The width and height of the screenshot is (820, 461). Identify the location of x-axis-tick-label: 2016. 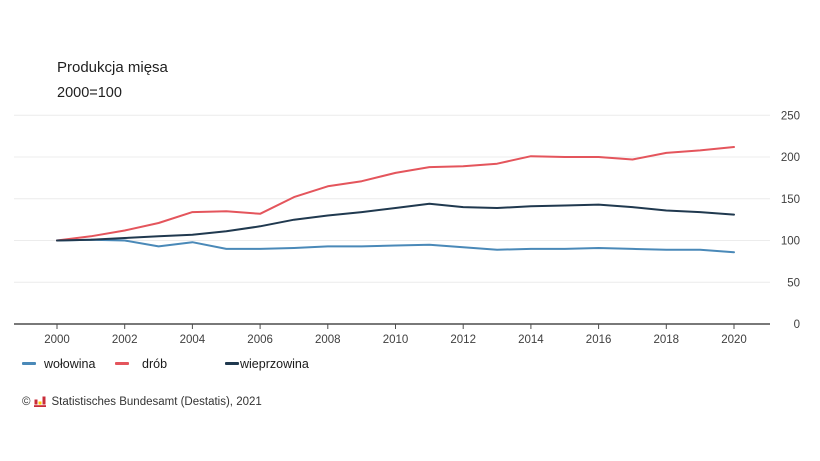
(599, 340).